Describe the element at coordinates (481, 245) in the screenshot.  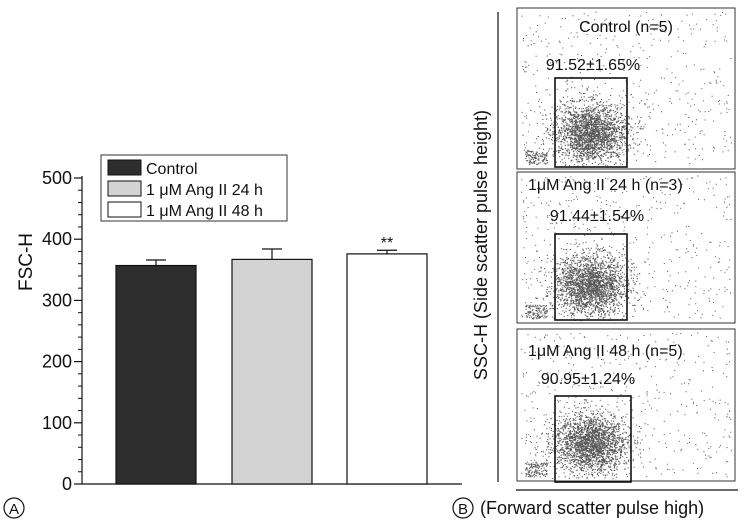
I see `panel-b-y-label: SSC-H (Side scatter pulse height)` at that location.